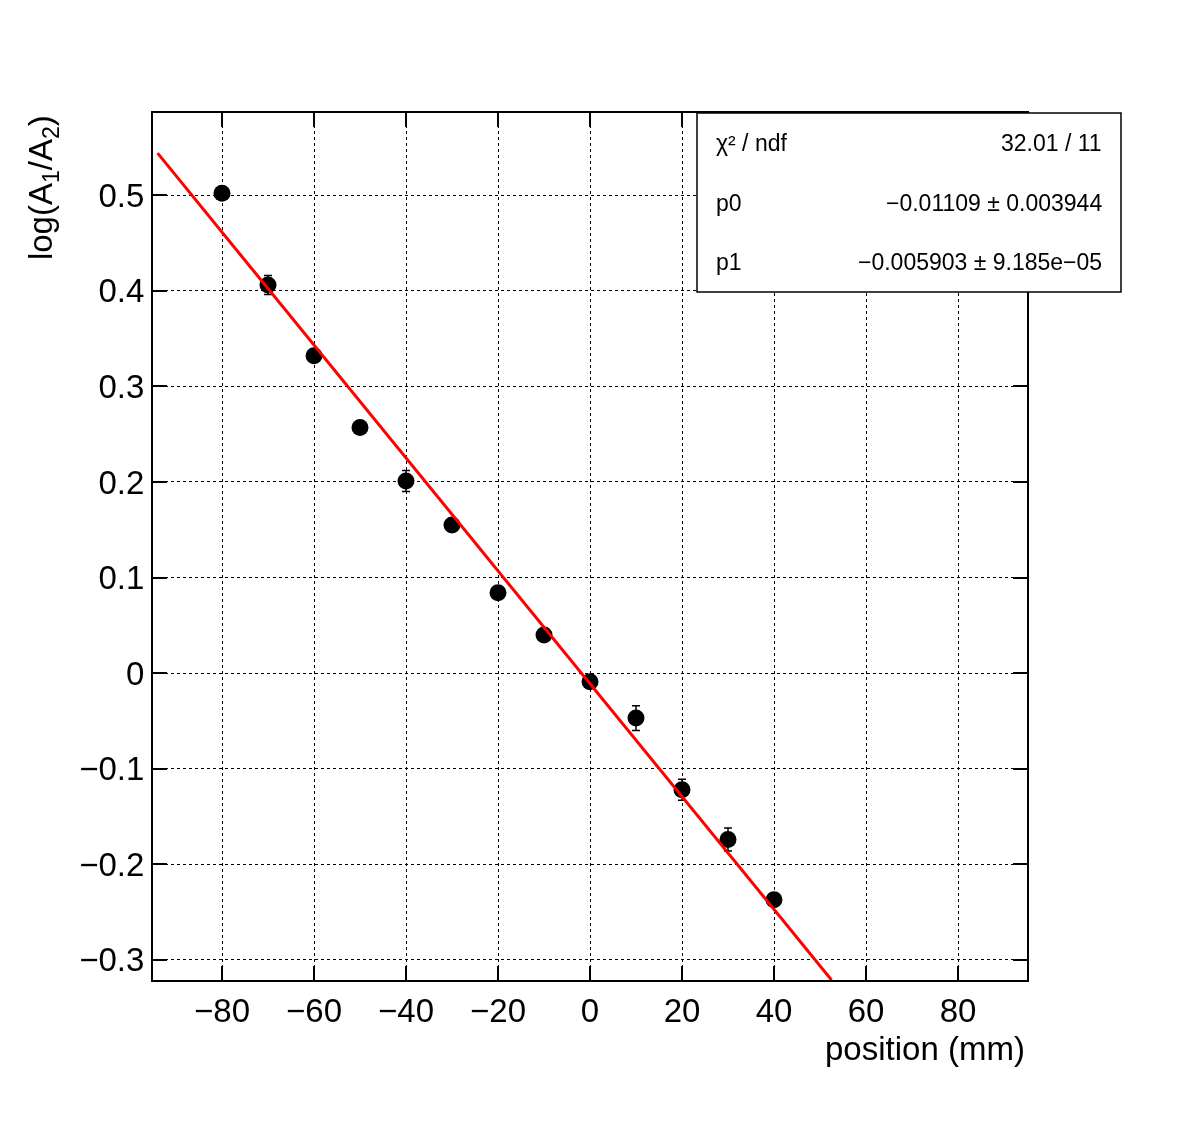 The image size is (1182, 1128). Describe the element at coordinates (406, 1010) in the screenshot. I see `x-tick-label: −40` at that location.